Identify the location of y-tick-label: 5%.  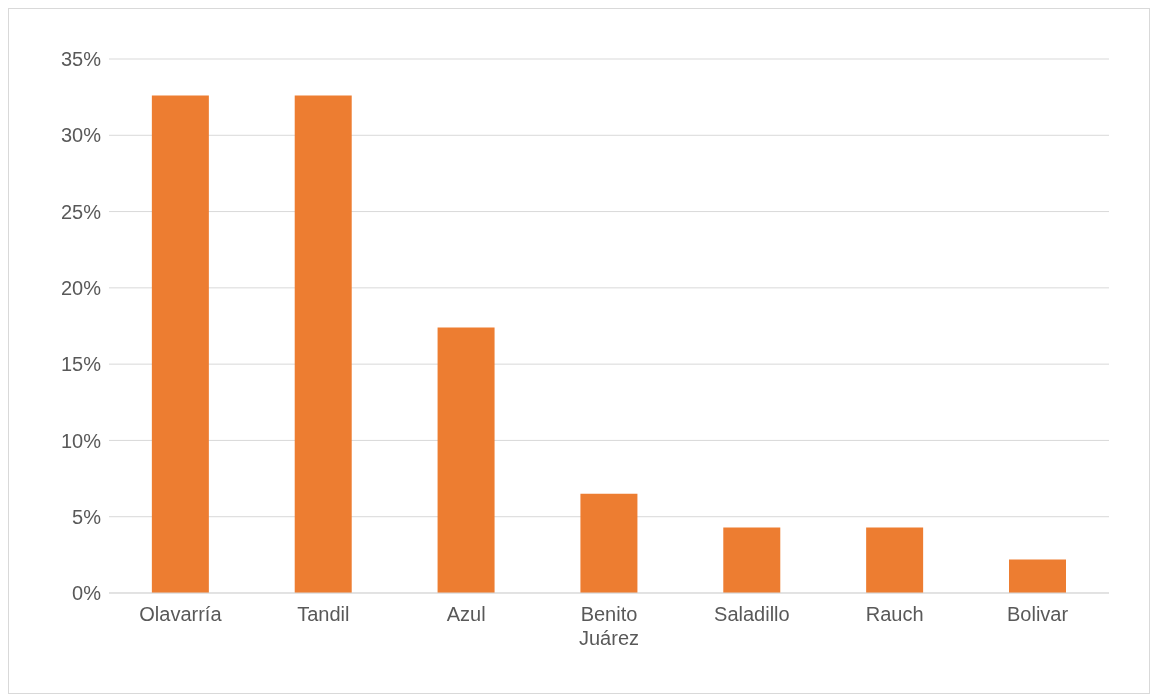
(87, 516).